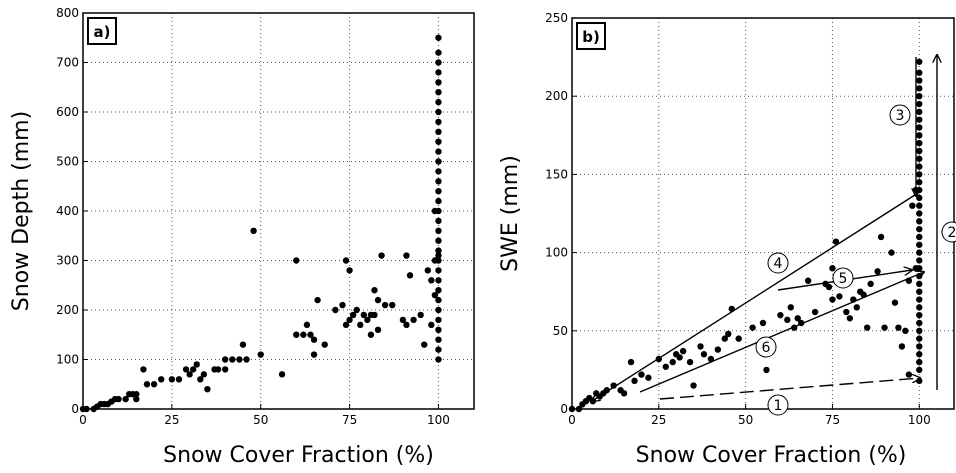 Image resolution: width=956 pixels, height=473 pixels. What do you see at coordinates (83, 420) in the screenshot?
I see `x-tick-label: 0` at bounding box center [83, 420].